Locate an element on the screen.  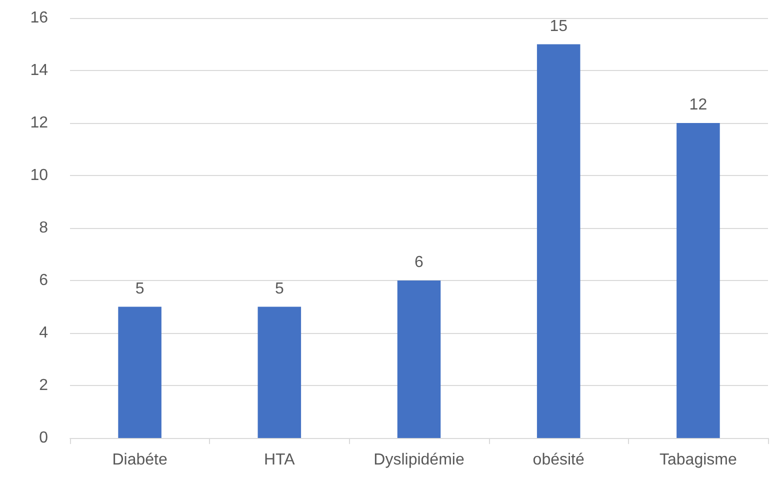
x-tick-label: obésité is located at coordinates (558, 460).